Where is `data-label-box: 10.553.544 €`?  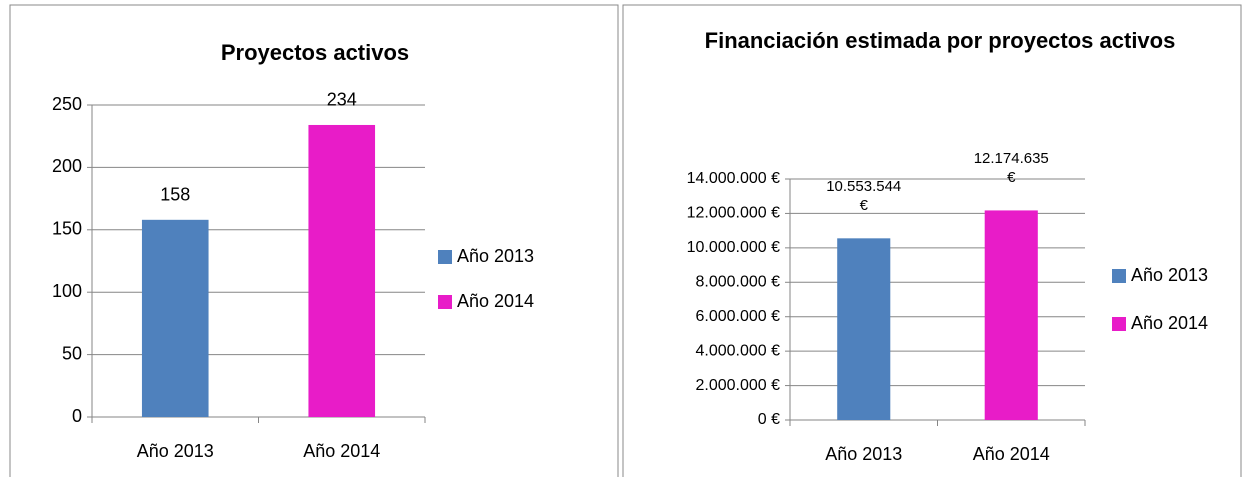 data-label-box: 10.553.544 € is located at coordinates (864, 196).